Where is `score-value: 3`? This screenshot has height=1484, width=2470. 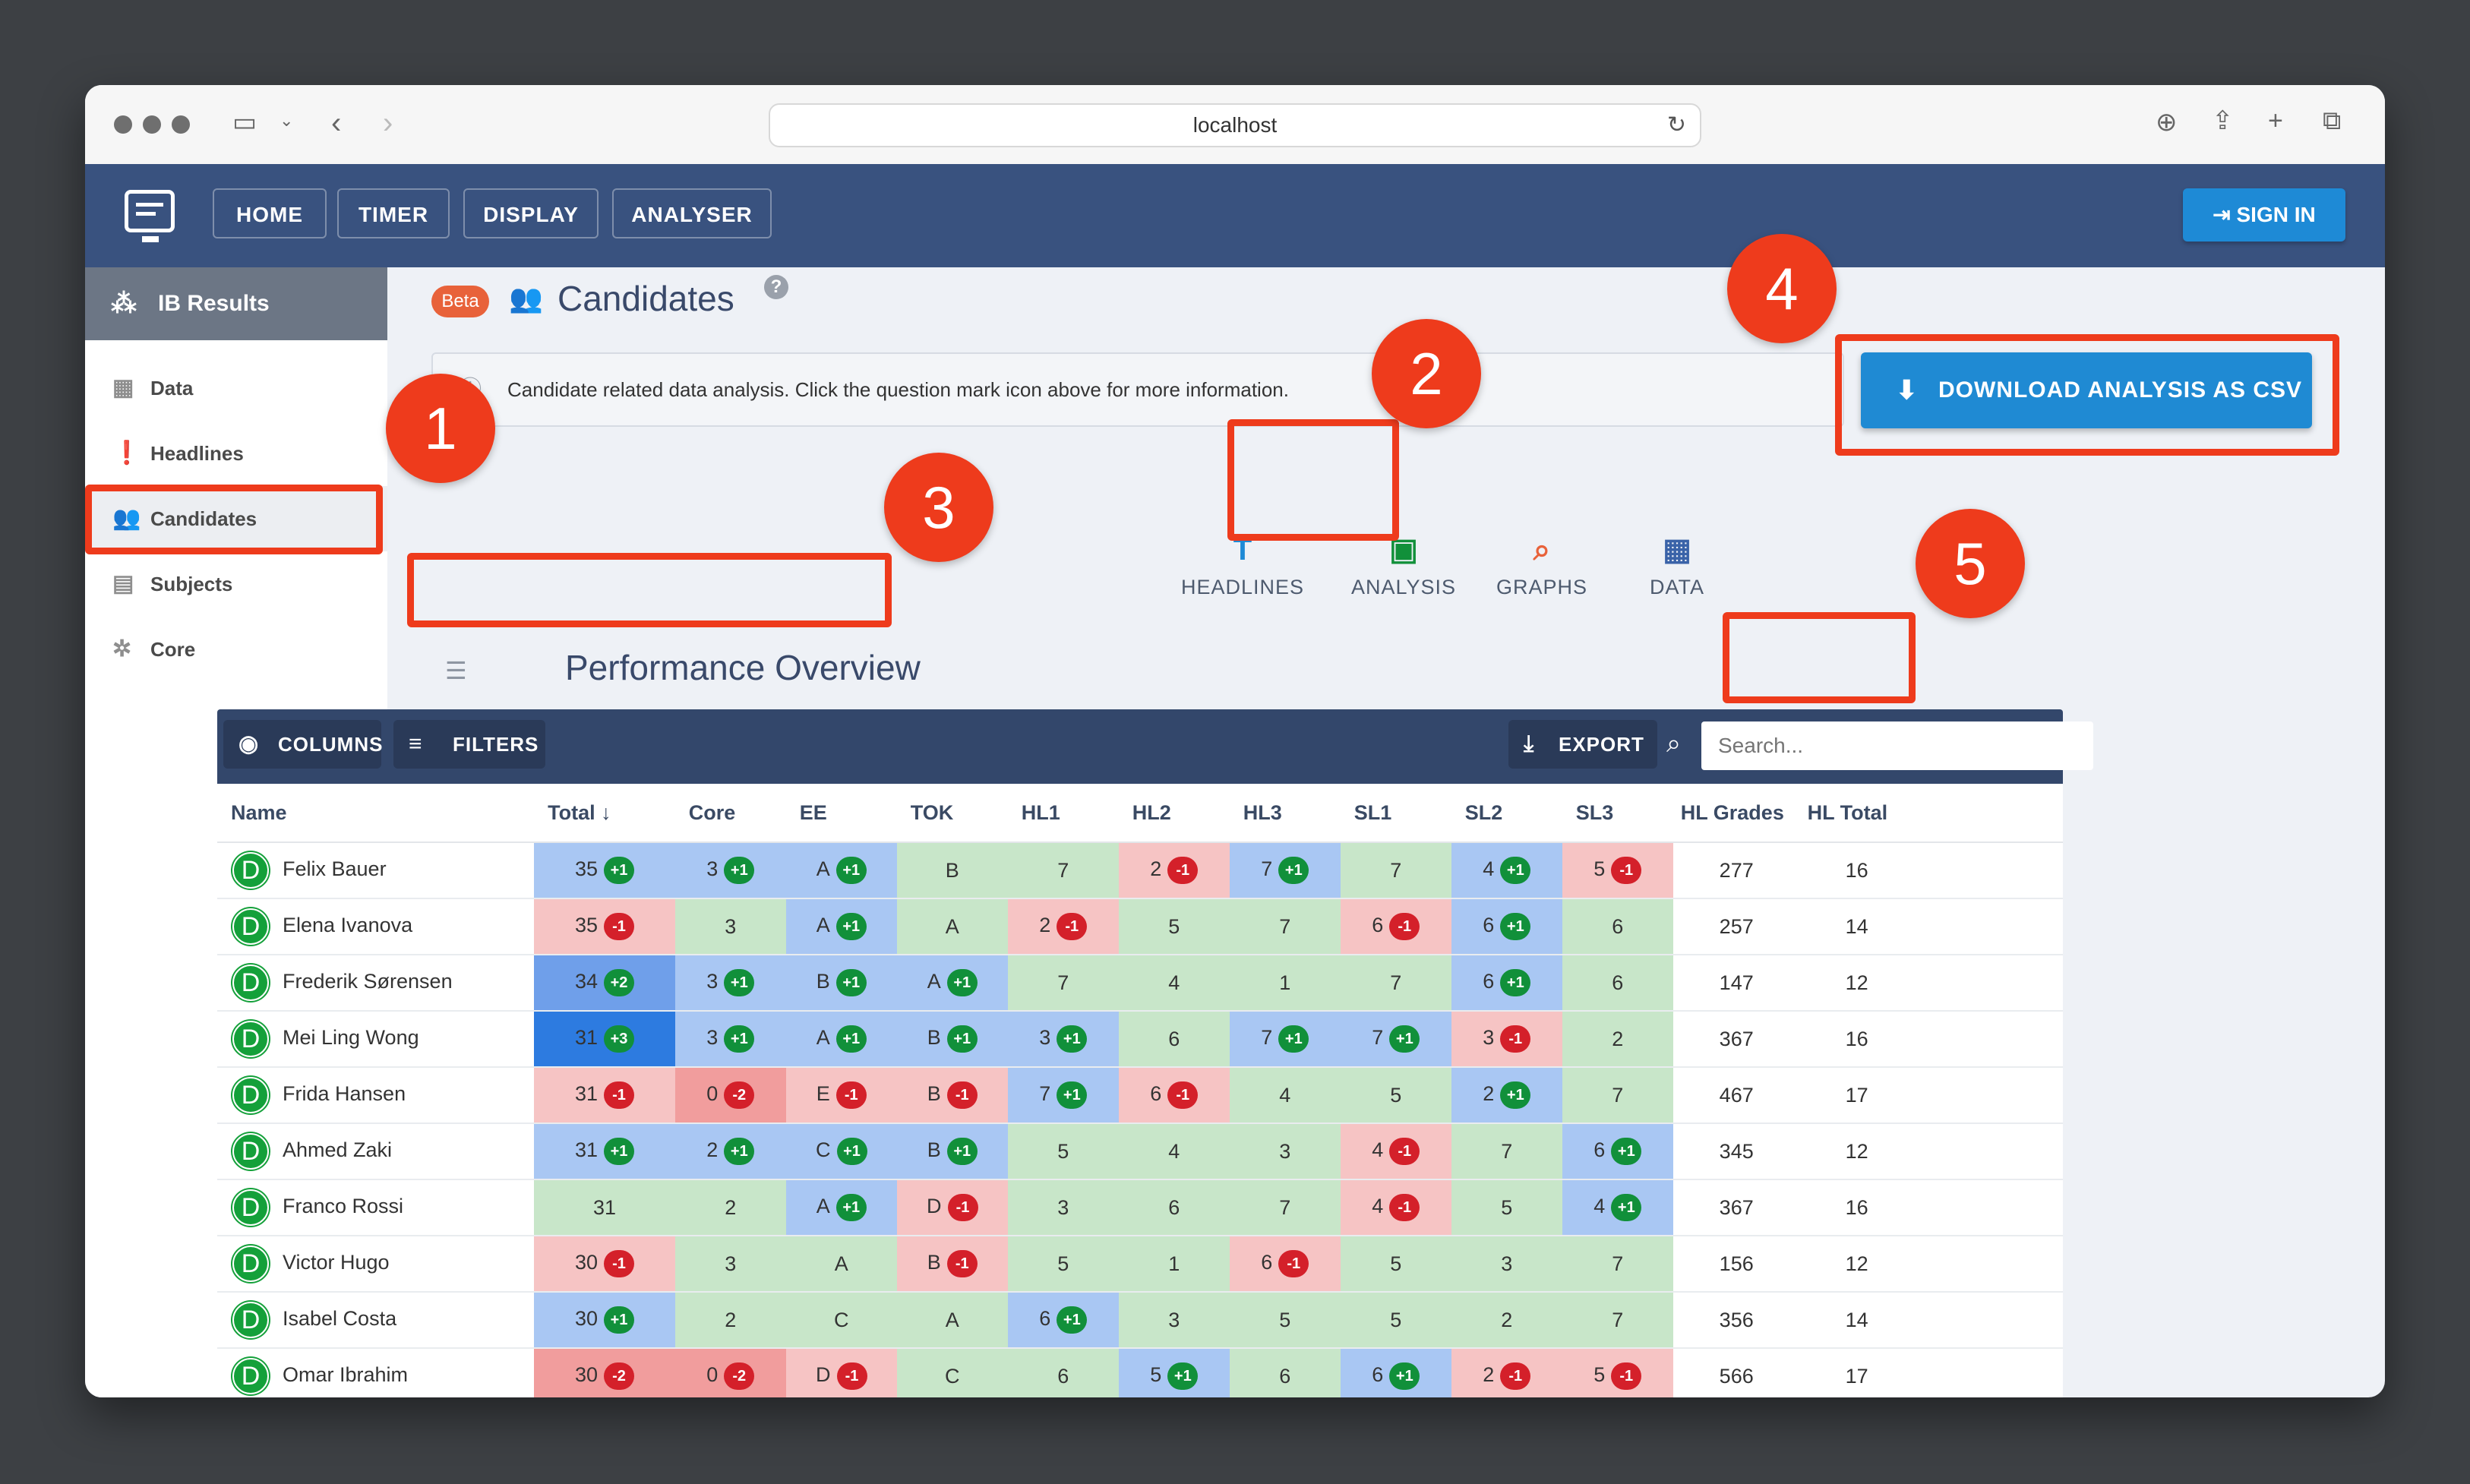
score-value: 3 is located at coordinates (1285, 1151).